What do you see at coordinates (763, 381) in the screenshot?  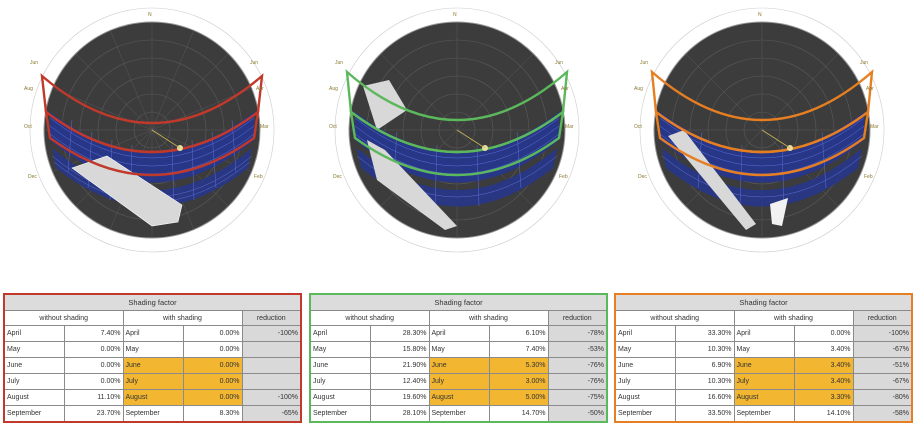 I see `table-row: July 10.30% July 3.40% -67%` at bounding box center [763, 381].